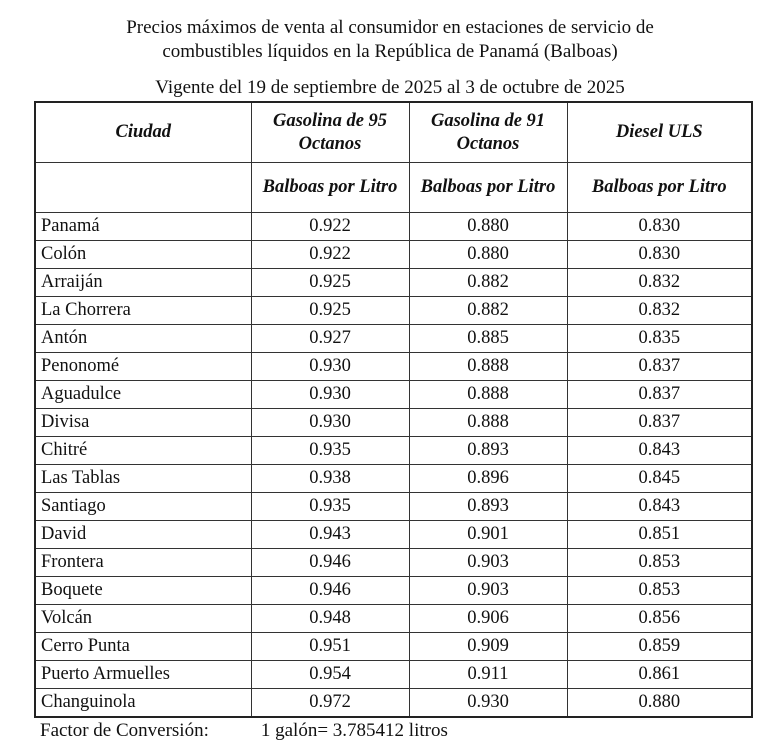  I want to click on header-city: Ciudad, so click(143, 132).